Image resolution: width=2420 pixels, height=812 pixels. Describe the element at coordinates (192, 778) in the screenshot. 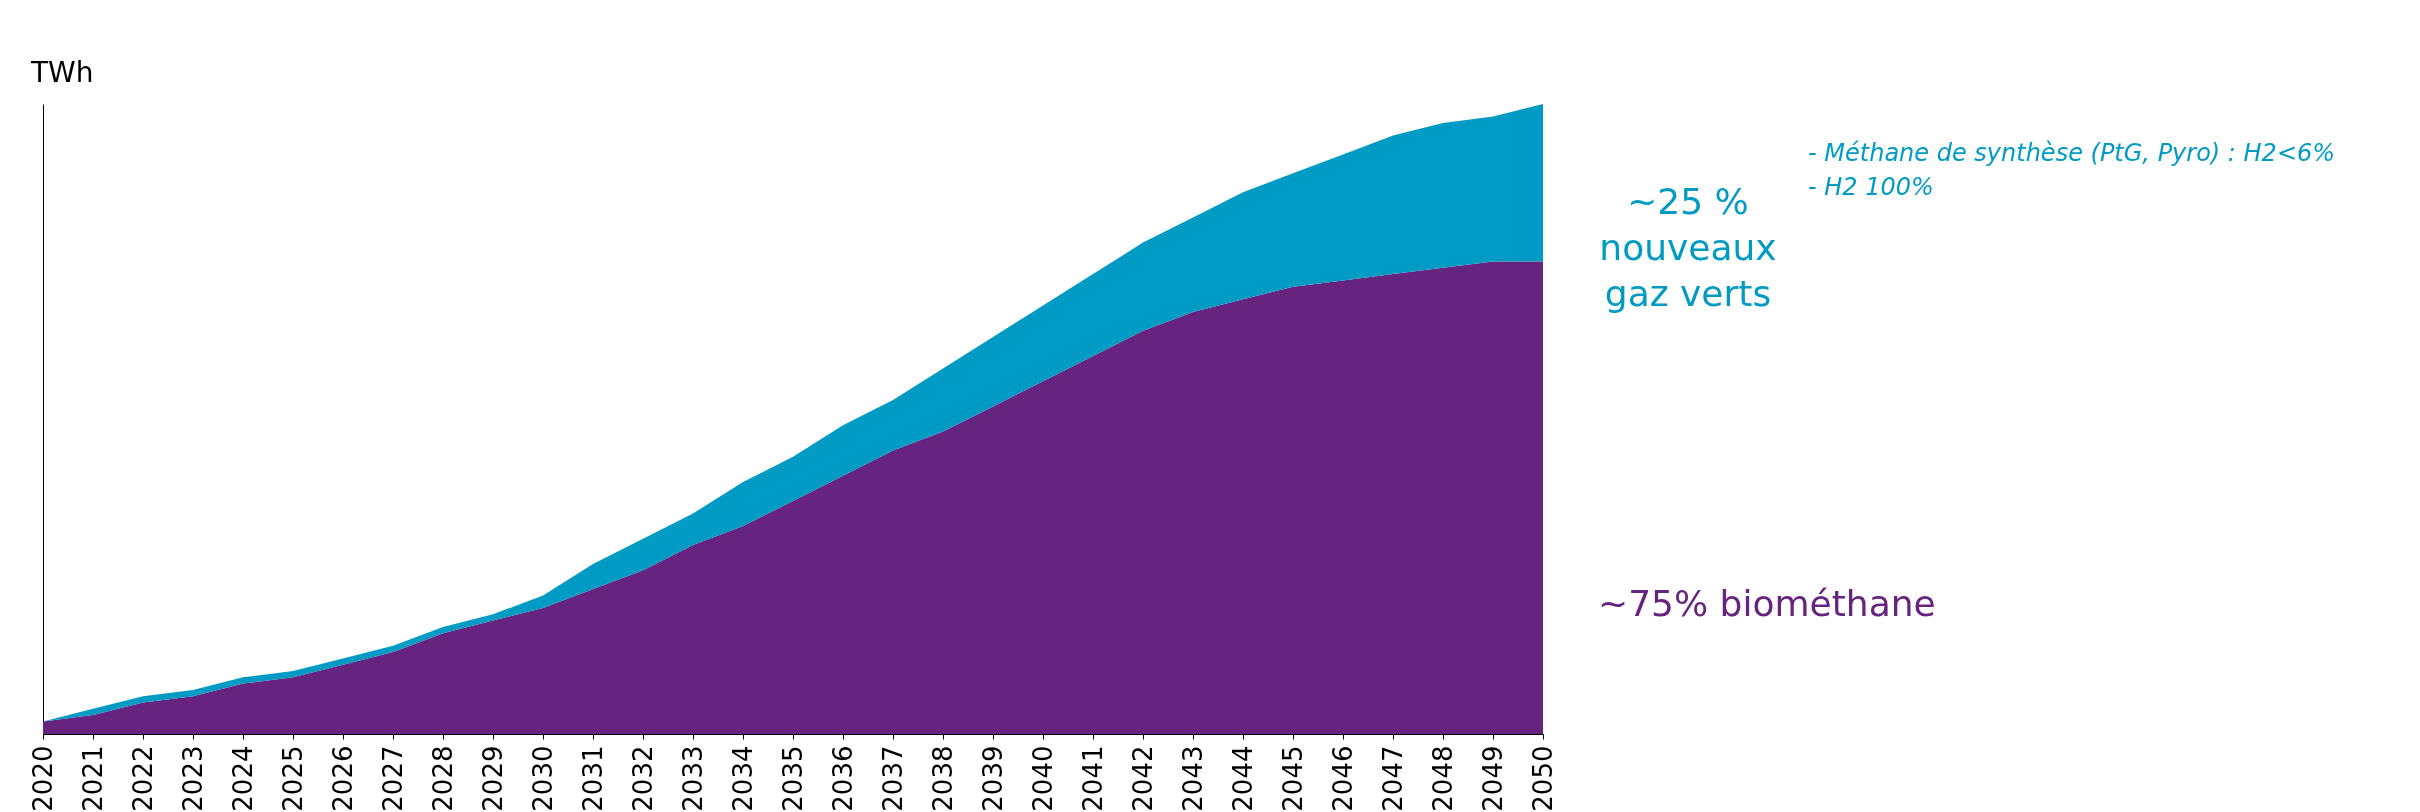

I see `x-tick-label: 2023` at that location.